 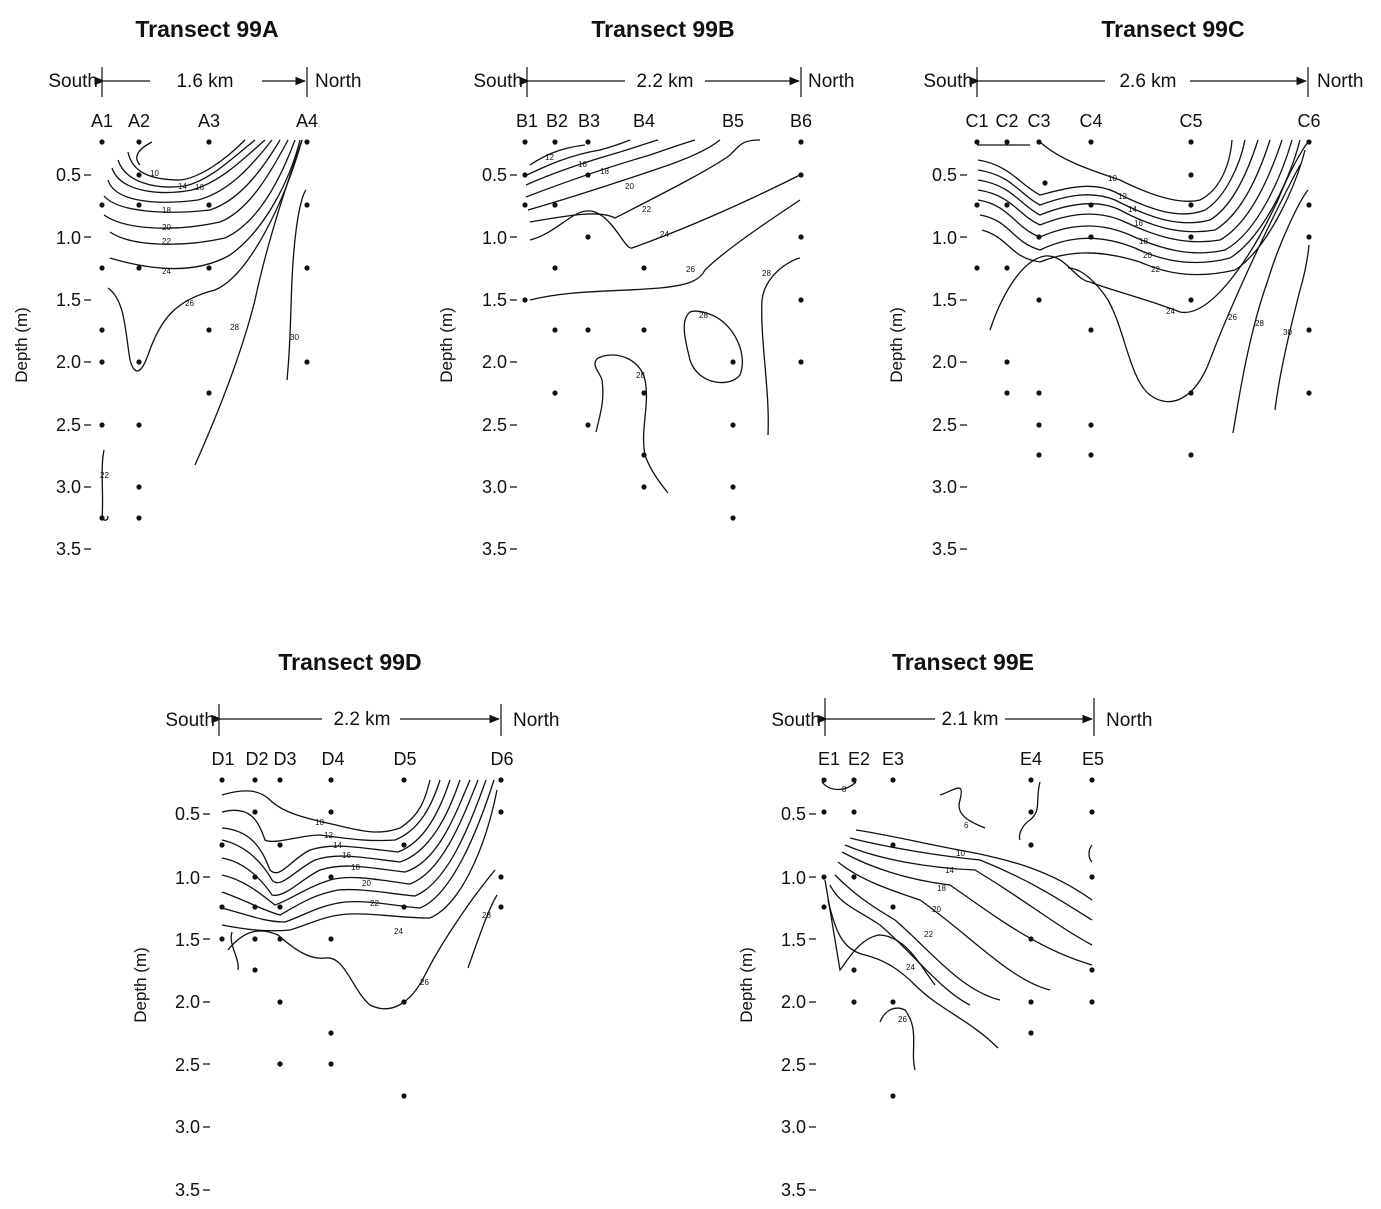 What do you see at coordinates (976, 121) in the screenshot?
I see `station-label: C1` at bounding box center [976, 121].